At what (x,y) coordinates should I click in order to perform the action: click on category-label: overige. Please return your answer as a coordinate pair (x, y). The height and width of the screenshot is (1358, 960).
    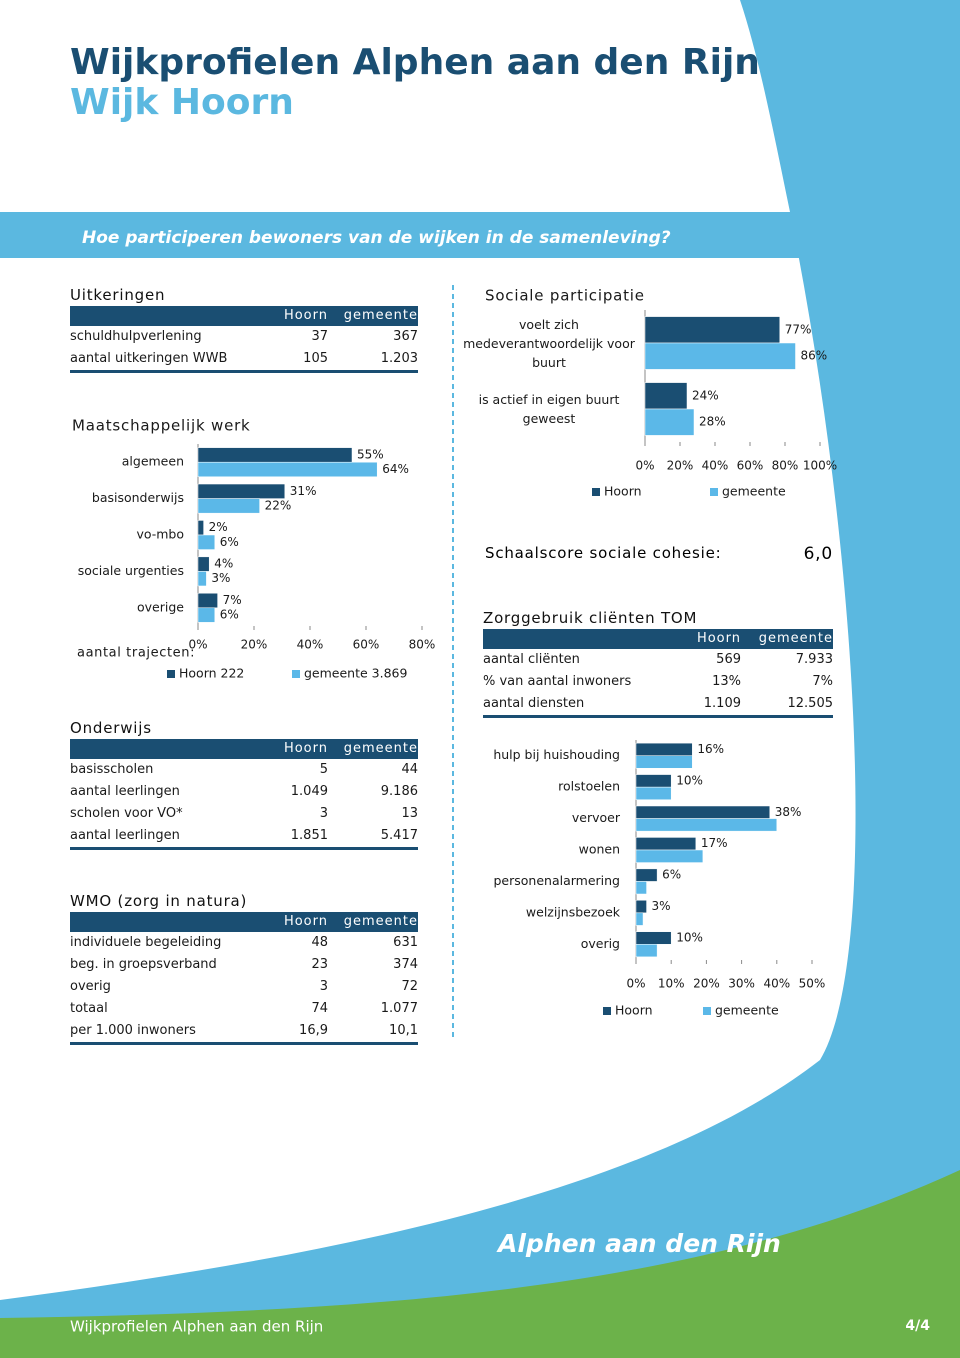
    Looking at the image, I should click on (160, 606).